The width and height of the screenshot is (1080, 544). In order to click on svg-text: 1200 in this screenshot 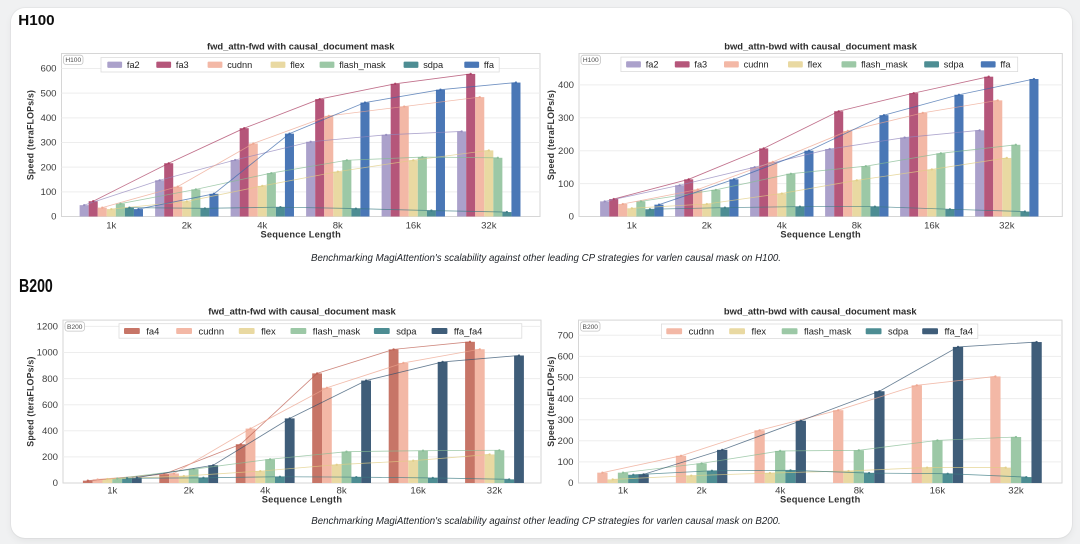, I will do `click(47, 327)`.